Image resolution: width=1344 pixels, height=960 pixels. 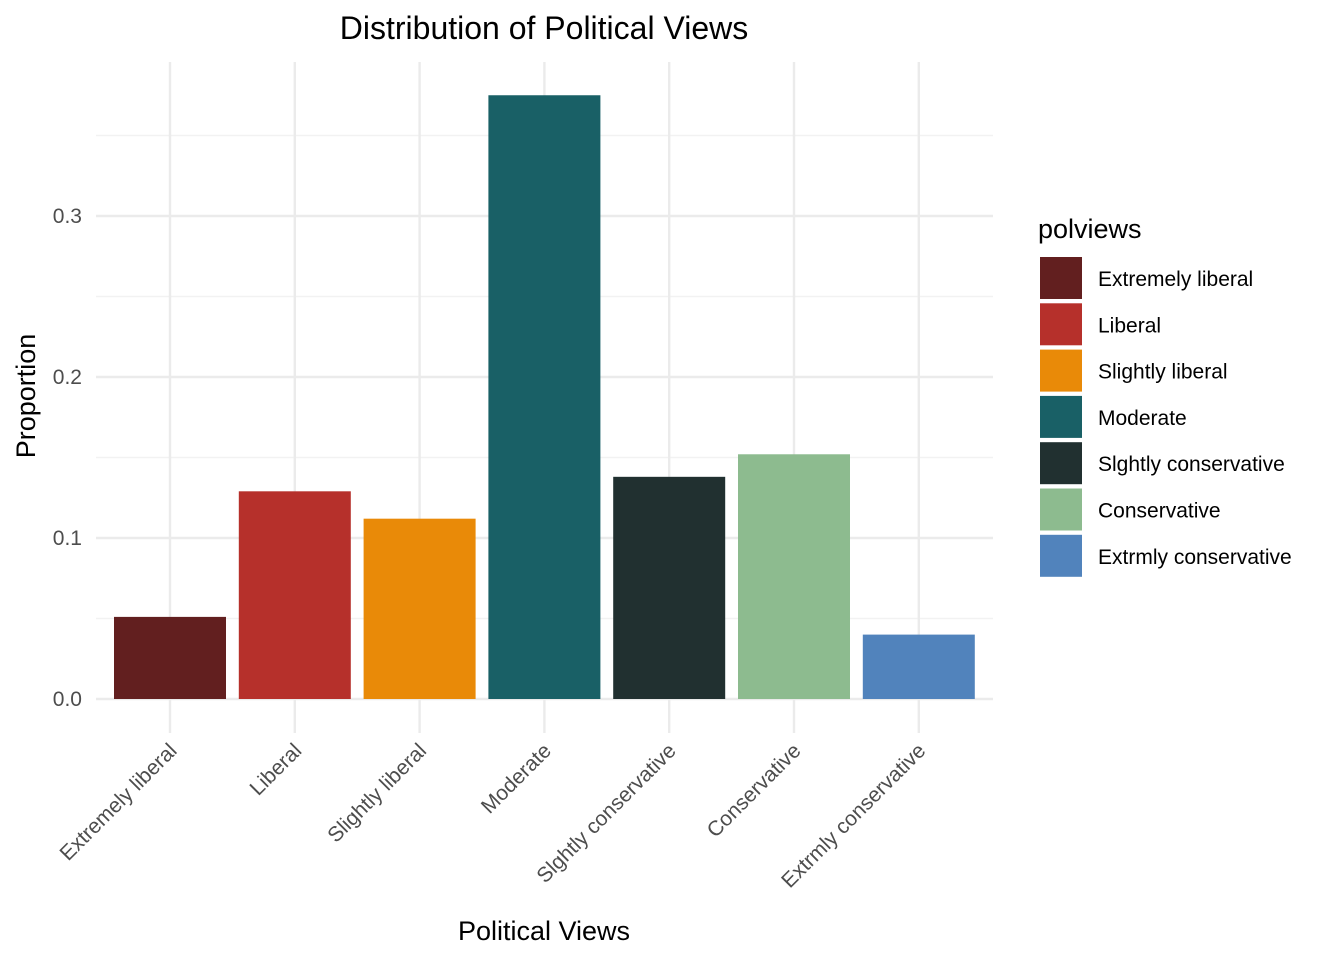 What do you see at coordinates (119, 802) in the screenshot?
I see `x-tick-label: Extremely liberal` at bounding box center [119, 802].